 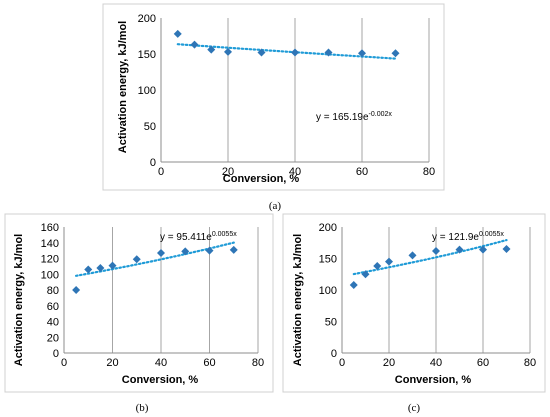 I want to click on trend-equation: y = 121.9e0.0055x, so click(x=468, y=237).